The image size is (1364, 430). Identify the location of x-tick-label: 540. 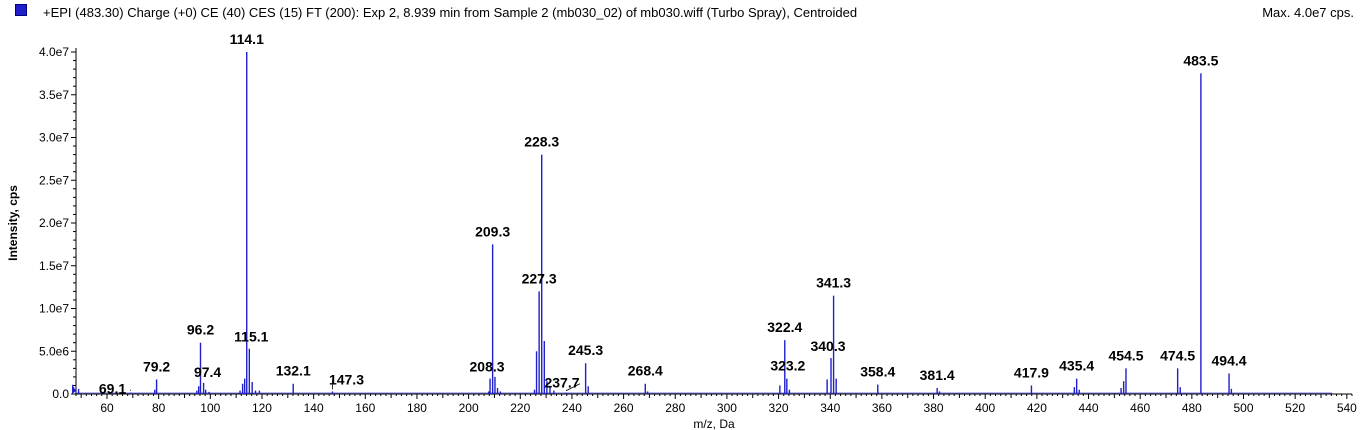
(1347, 408).